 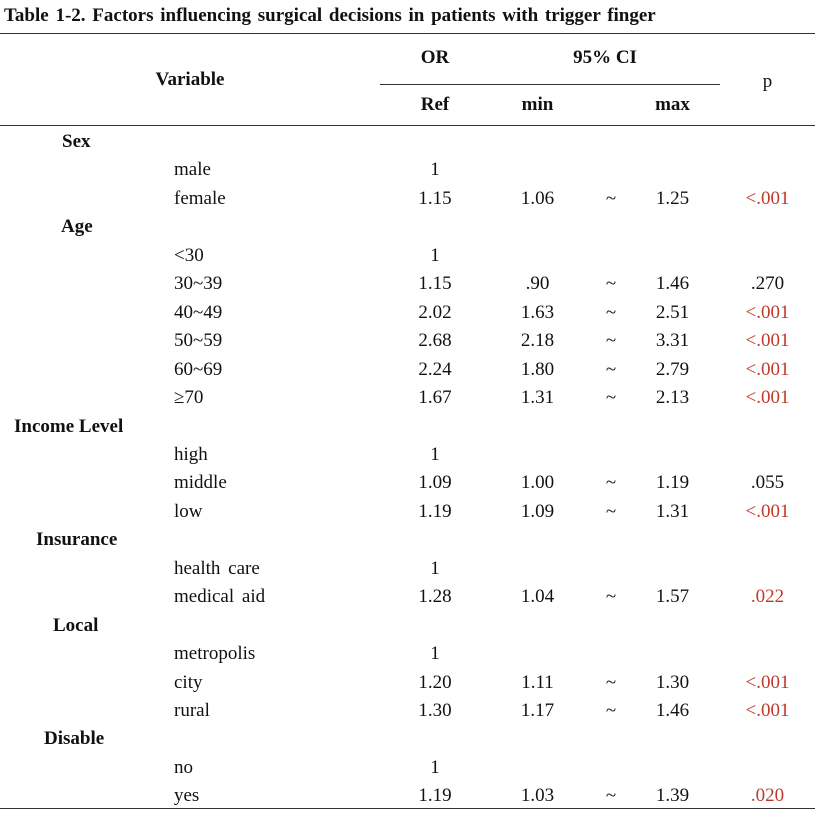 What do you see at coordinates (435, 312) in the screenshot?
I see `or-value: 2.02` at bounding box center [435, 312].